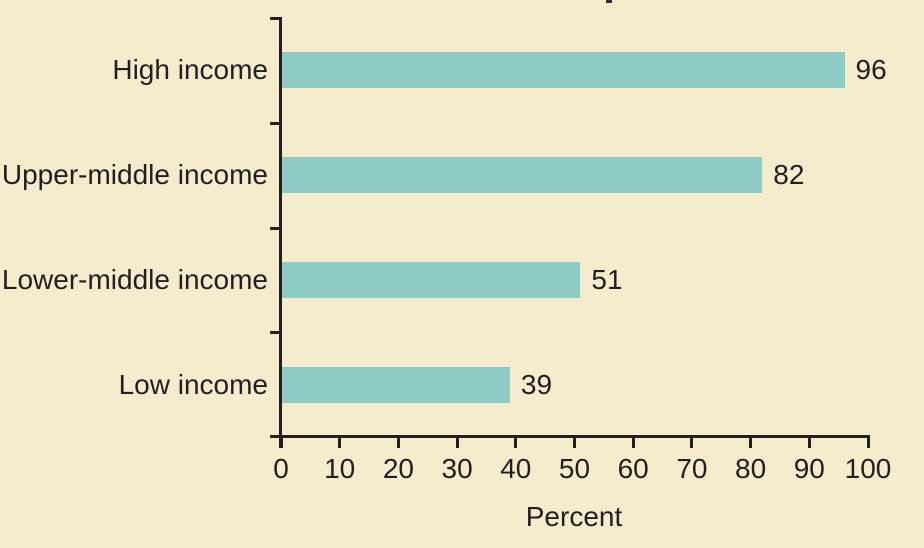 Image resolution: width=924 pixels, height=548 pixels. I want to click on category-label: Upper-middle income, so click(134, 175).